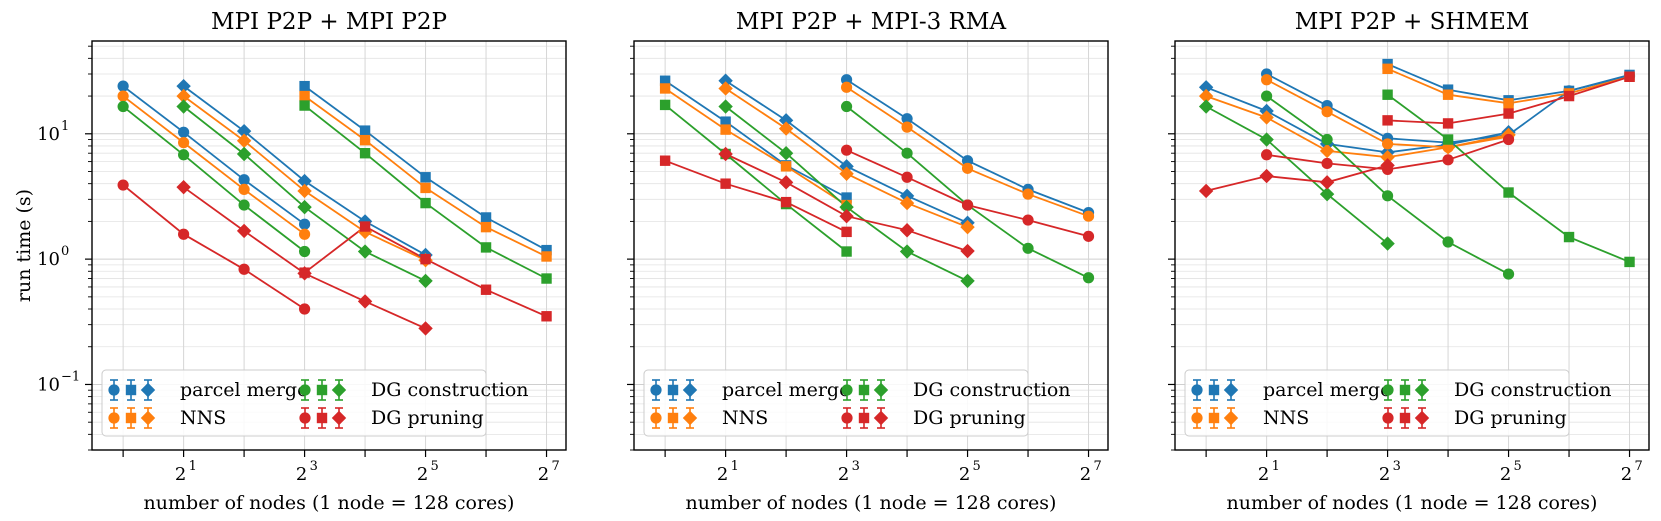 This screenshot has width=1661, height=521. Describe the element at coordinates (1412, 503) in the screenshot. I see `x-axis-label: number of nodes (1 node = 128 cores)` at that location.